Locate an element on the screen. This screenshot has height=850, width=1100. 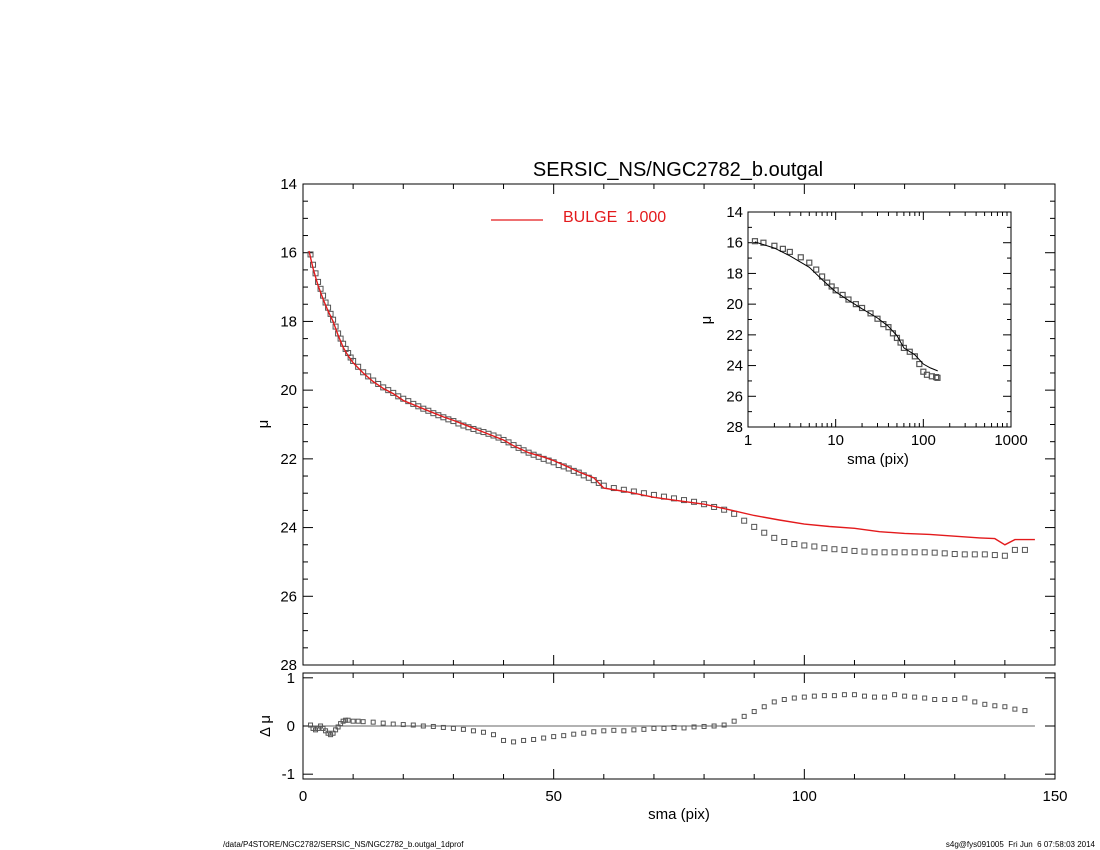
residual-x-tick-label: 0 is located at coordinates (303, 796).